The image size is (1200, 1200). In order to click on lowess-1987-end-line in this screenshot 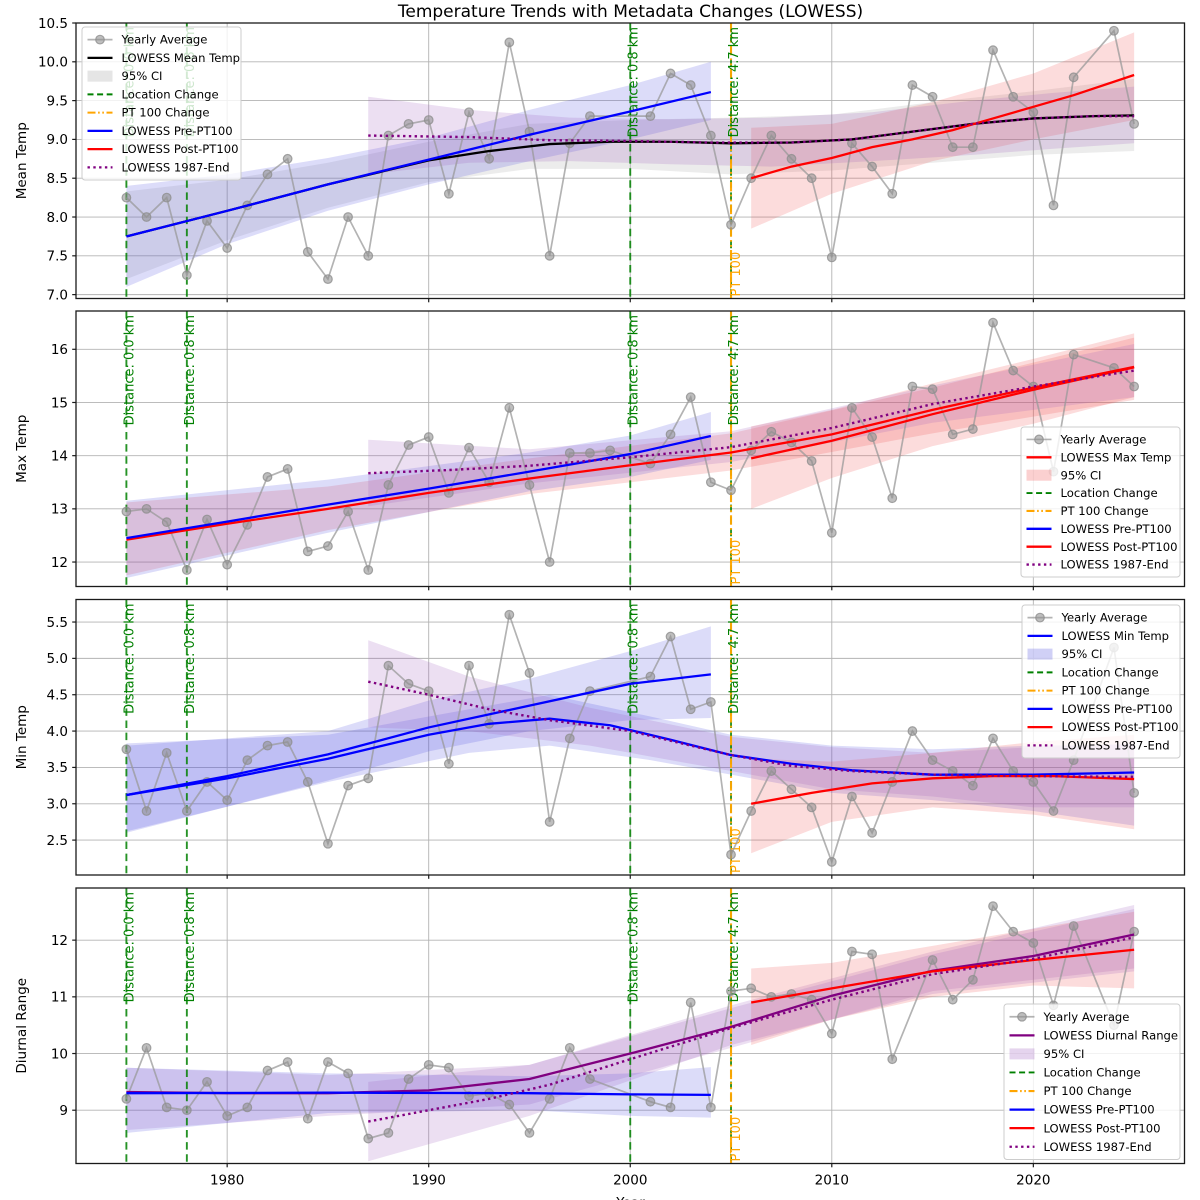, I will do `click(751, 422)`.